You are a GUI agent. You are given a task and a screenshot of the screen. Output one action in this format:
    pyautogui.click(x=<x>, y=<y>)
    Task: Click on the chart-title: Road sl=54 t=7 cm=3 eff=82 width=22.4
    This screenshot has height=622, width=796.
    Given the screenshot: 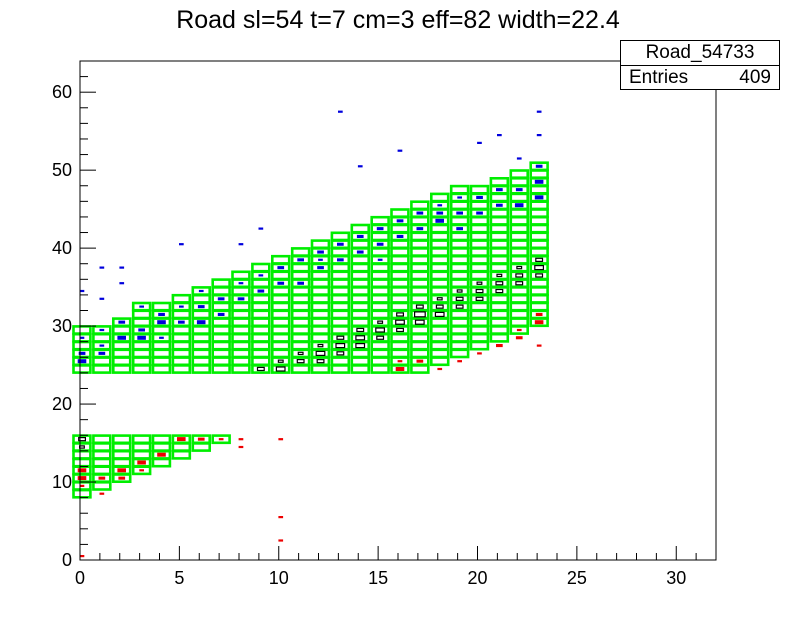 What is the action you would take?
    pyautogui.click(x=398, y=20)
    